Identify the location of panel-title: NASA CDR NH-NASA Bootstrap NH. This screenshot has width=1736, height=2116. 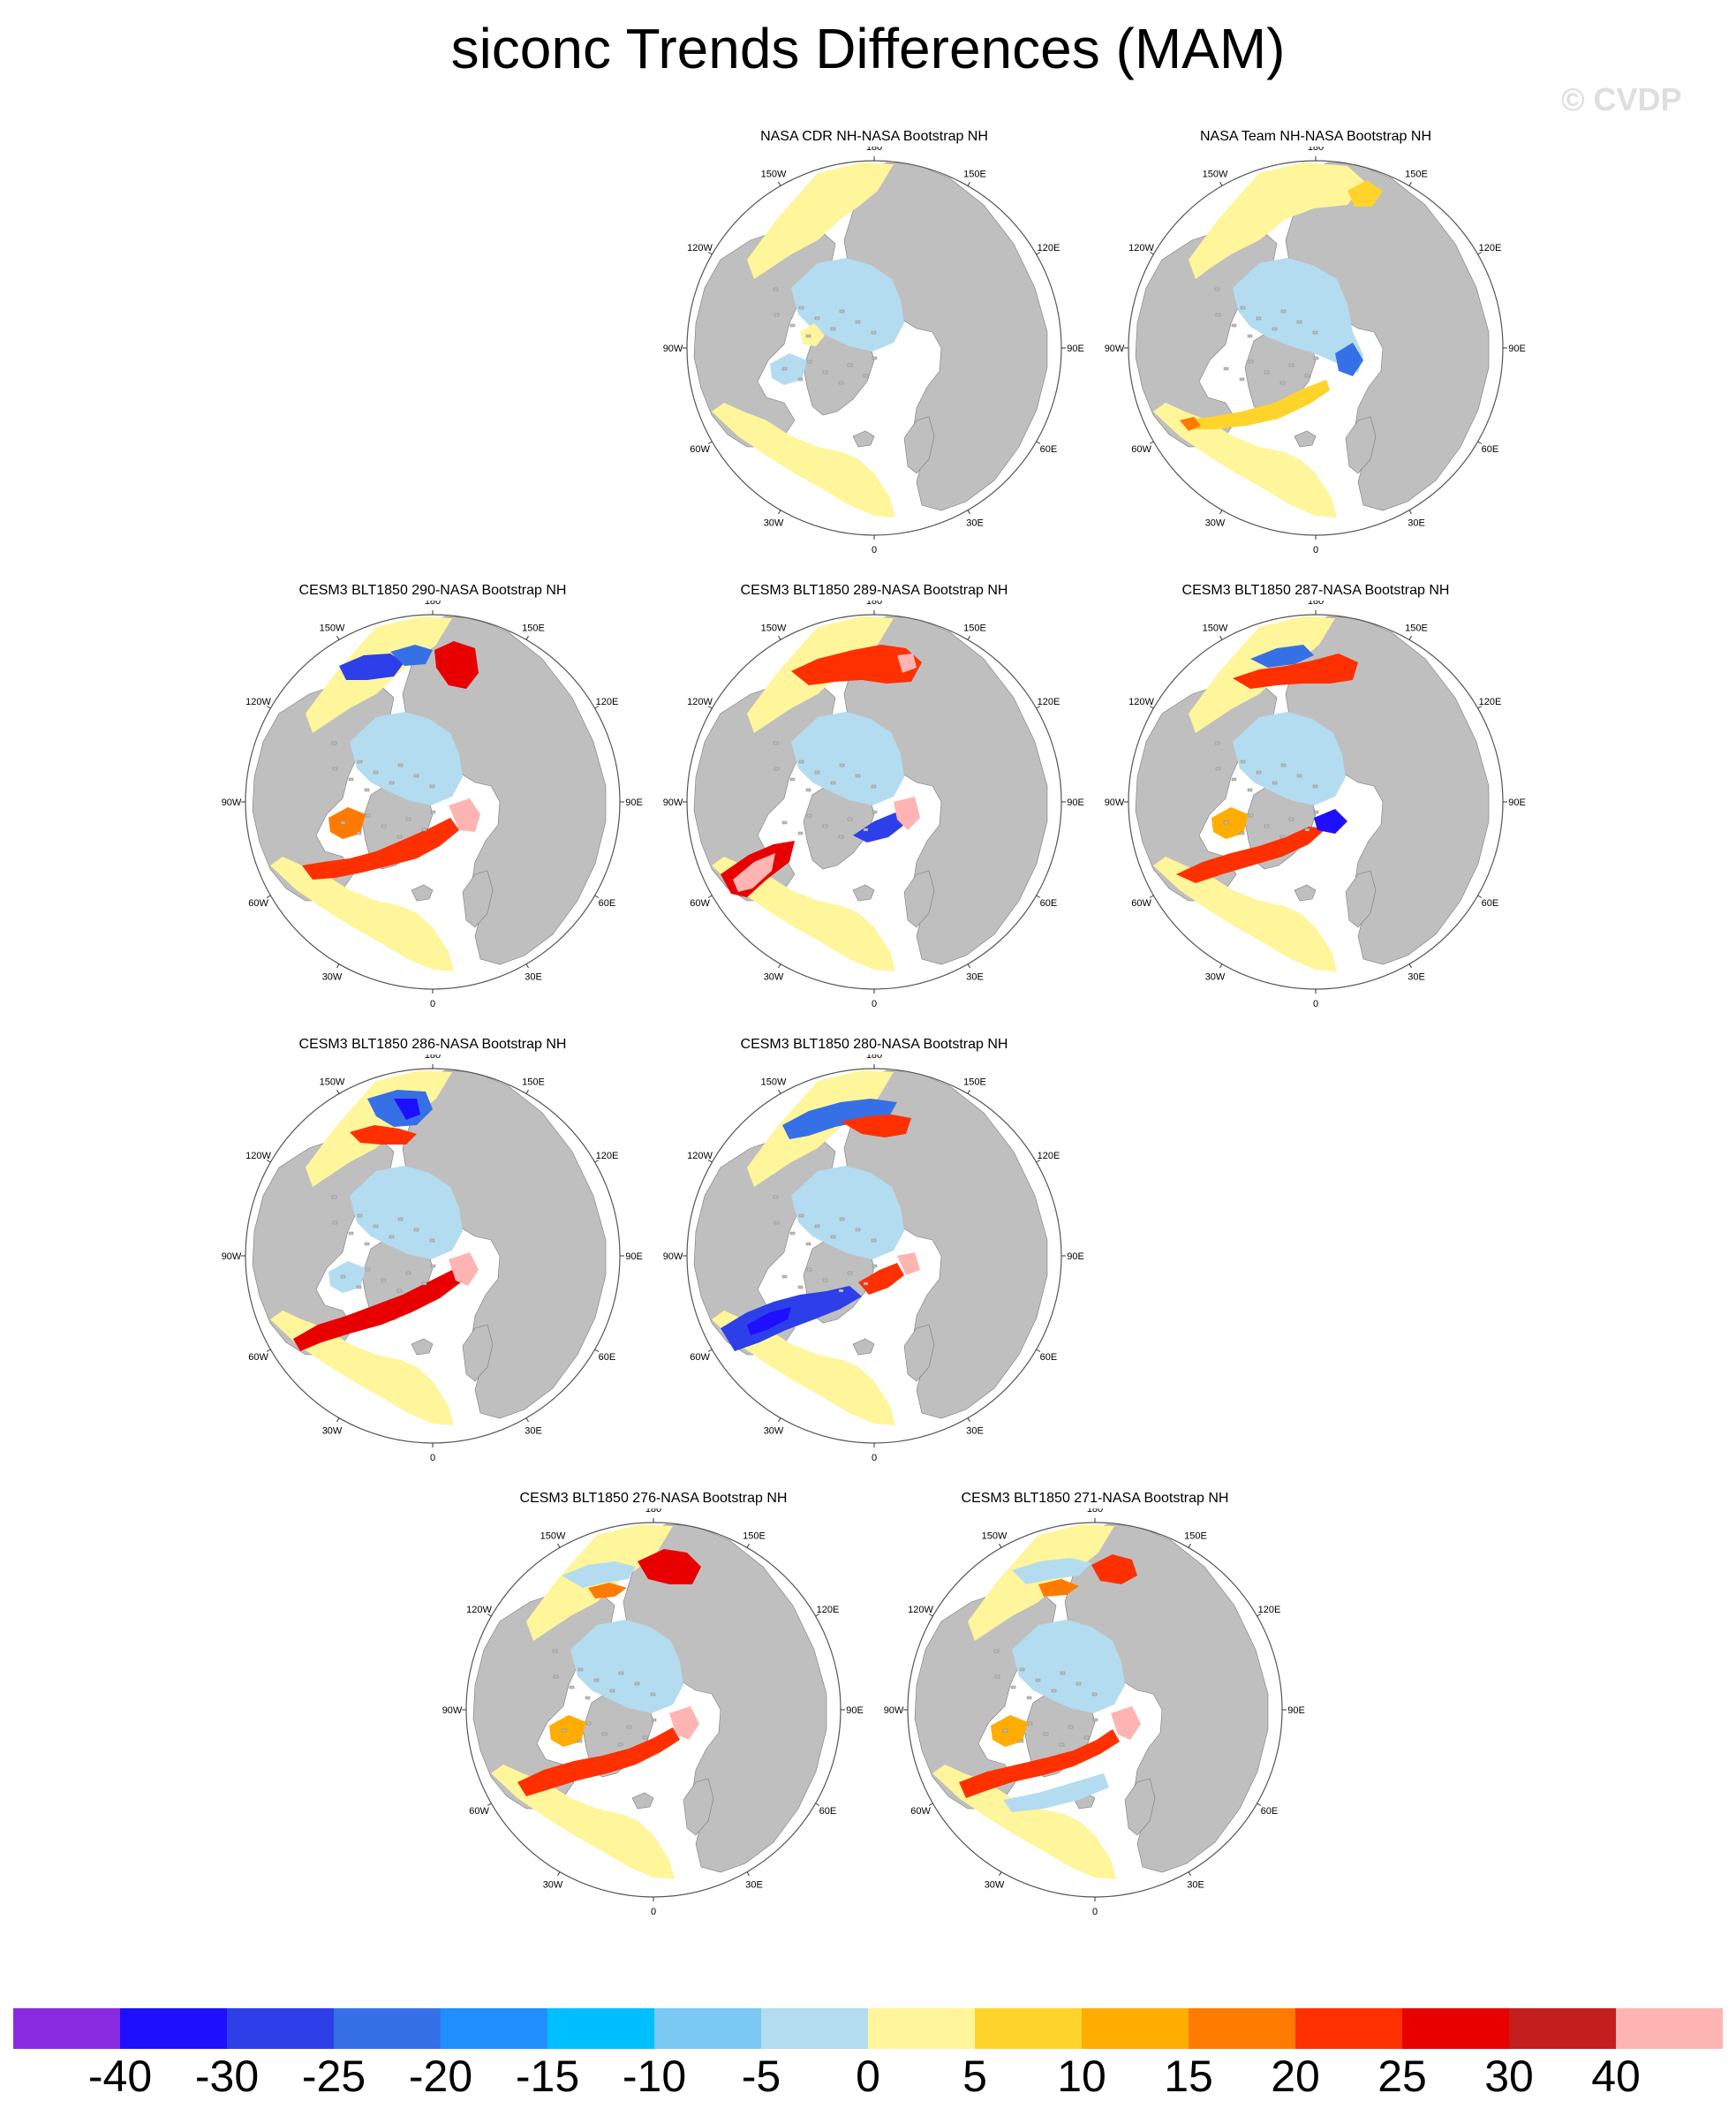
(874, 136).